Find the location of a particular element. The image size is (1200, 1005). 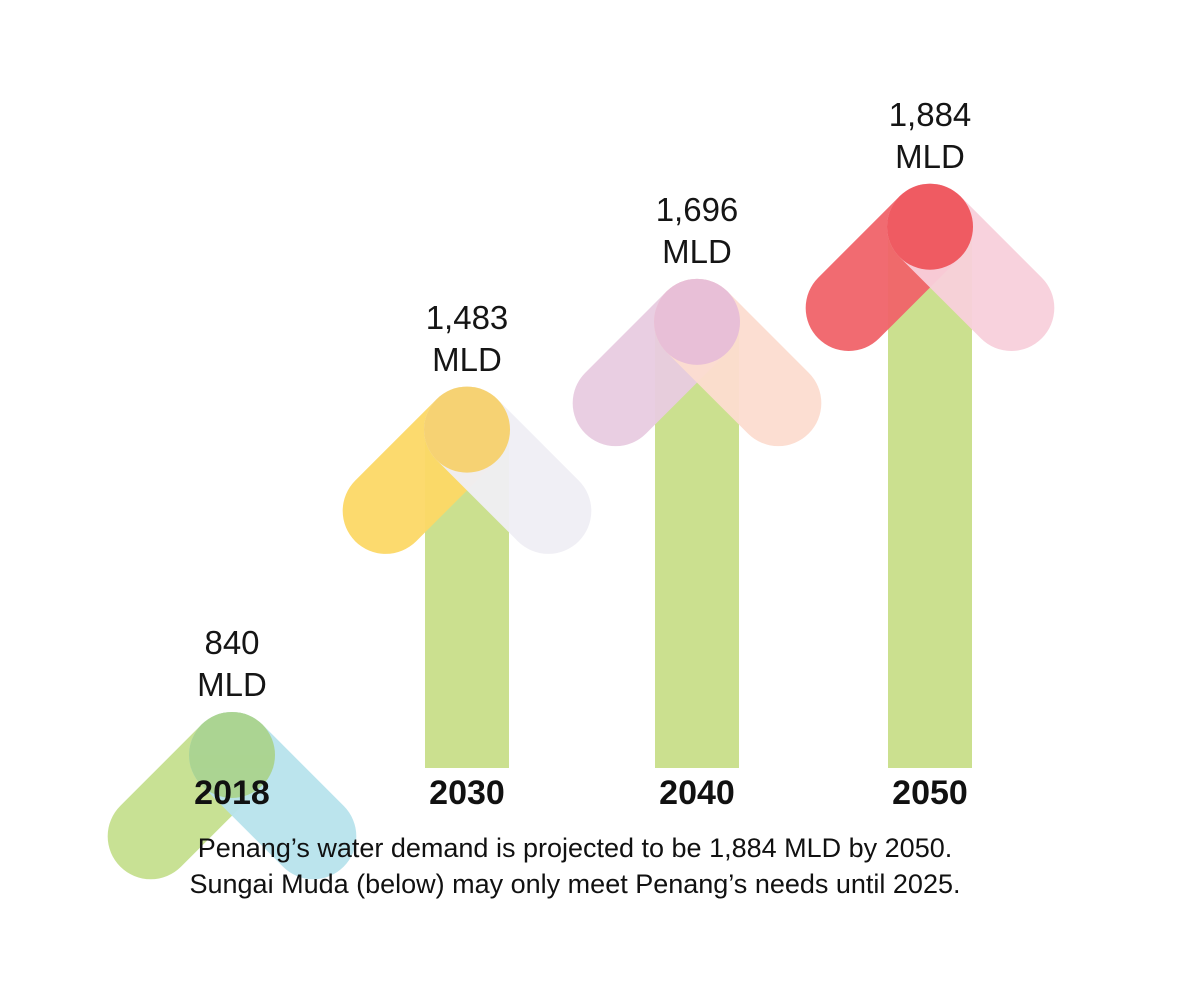

year-label-2040: 2040 is located at coordinates (697, 793).